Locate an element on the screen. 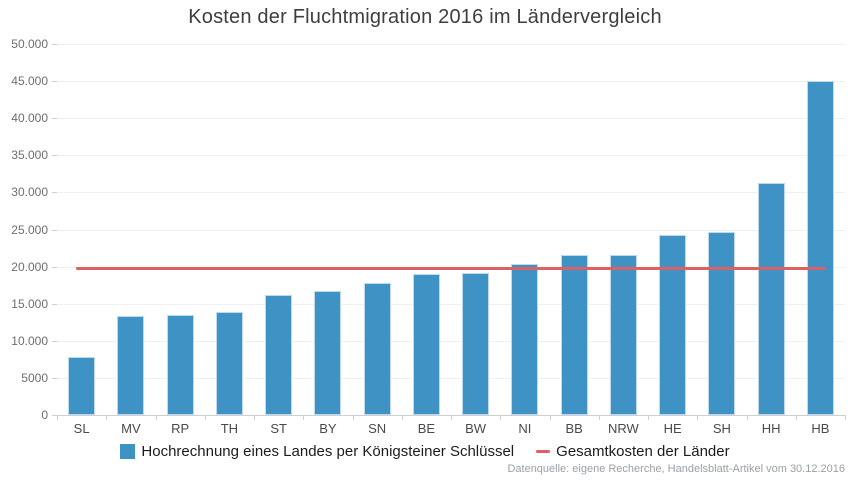 The width and height of the screenshot is (850, 480). y-tick-label: 25.000 is located at coordinates (29, 229).